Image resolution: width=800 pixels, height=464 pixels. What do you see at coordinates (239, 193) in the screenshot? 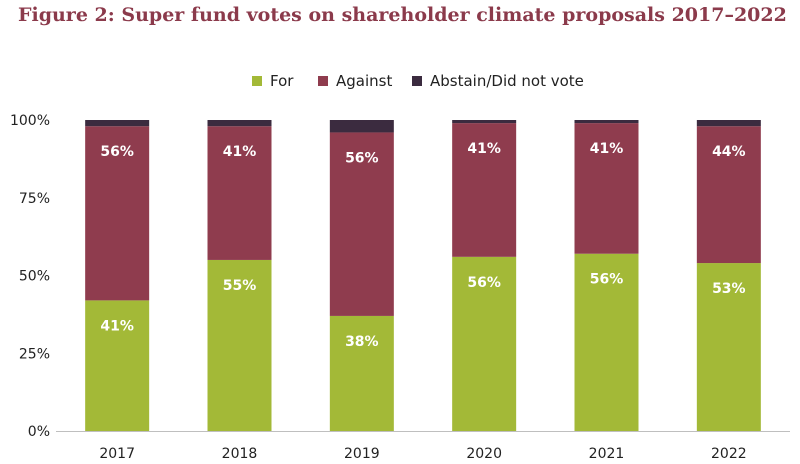
I see `bar-against-2018` at bounding box center [239, 193].